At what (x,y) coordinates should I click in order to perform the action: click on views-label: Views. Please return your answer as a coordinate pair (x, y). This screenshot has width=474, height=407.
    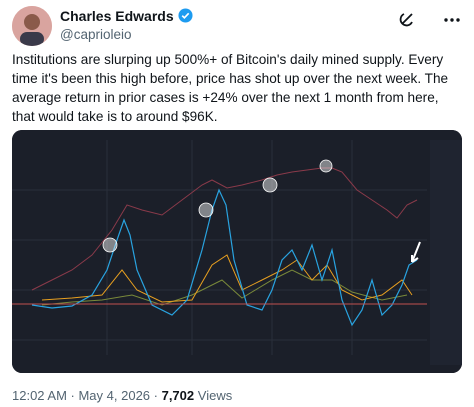
    Looking at the image, I should click on (215, 395).